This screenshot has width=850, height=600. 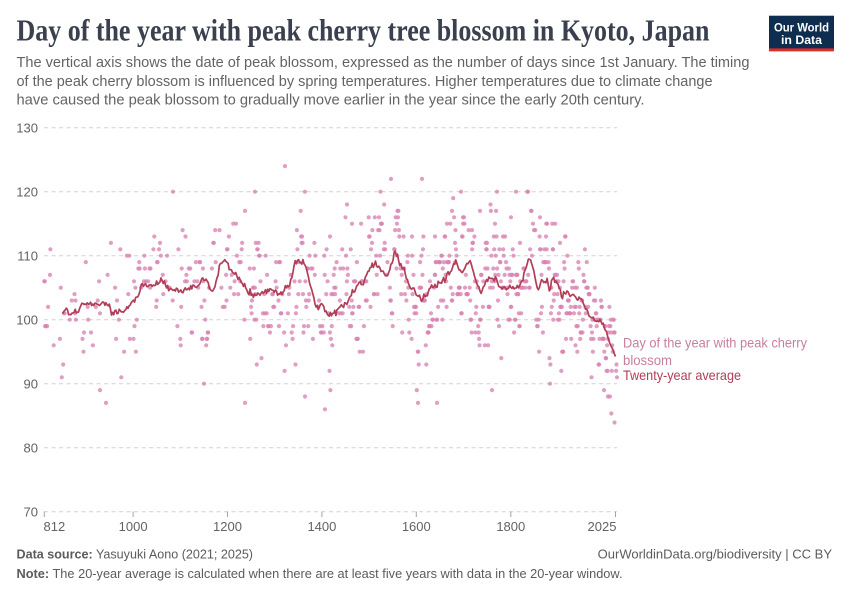 What do you see at coordinates (31, 511) in the screenshot?
I see `svg-text: 70` at bounding box center [31, 511].